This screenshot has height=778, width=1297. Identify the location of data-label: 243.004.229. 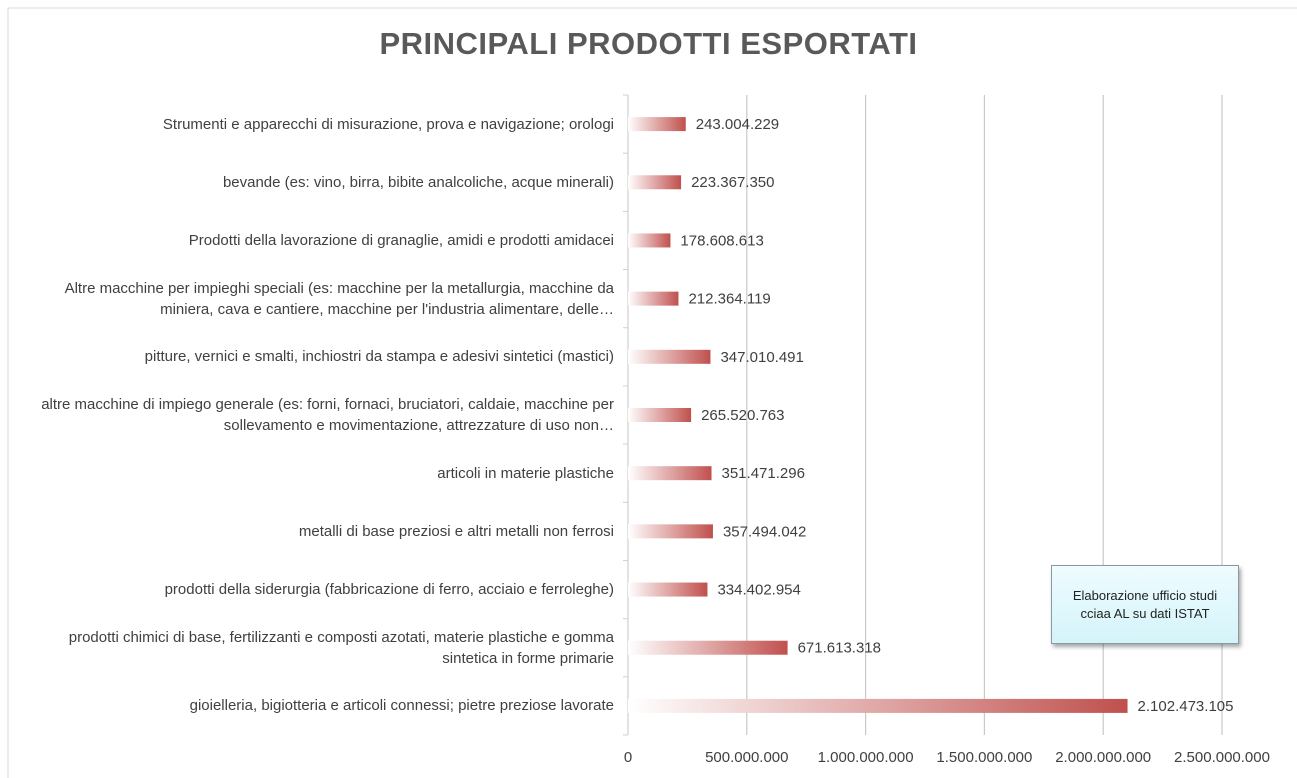
(737, 124).